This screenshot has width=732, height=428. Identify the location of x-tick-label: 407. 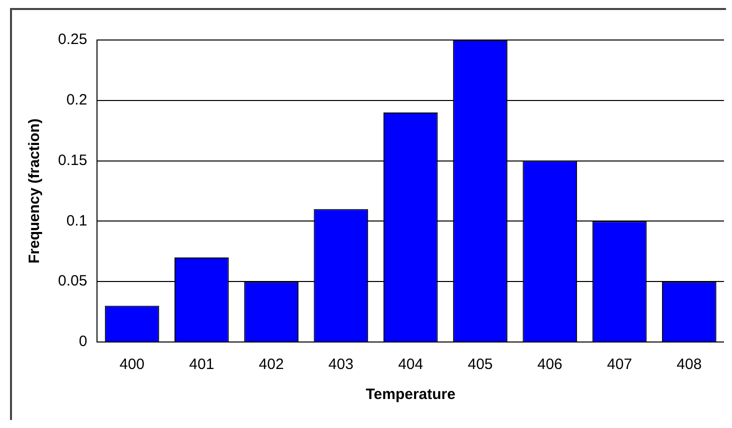
(619, 365).